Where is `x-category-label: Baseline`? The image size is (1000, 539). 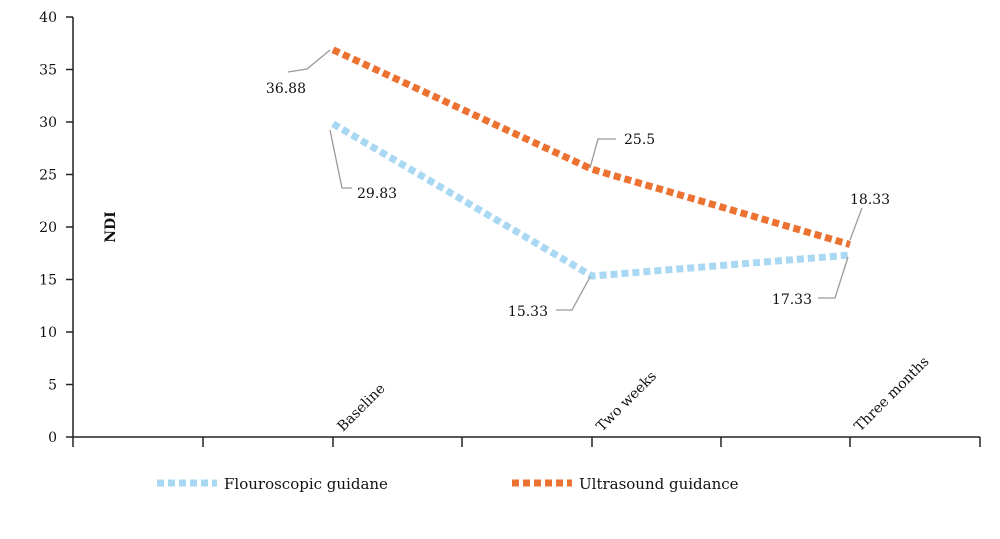
x-category-label: Baseline is located at coordinates (362, 408).